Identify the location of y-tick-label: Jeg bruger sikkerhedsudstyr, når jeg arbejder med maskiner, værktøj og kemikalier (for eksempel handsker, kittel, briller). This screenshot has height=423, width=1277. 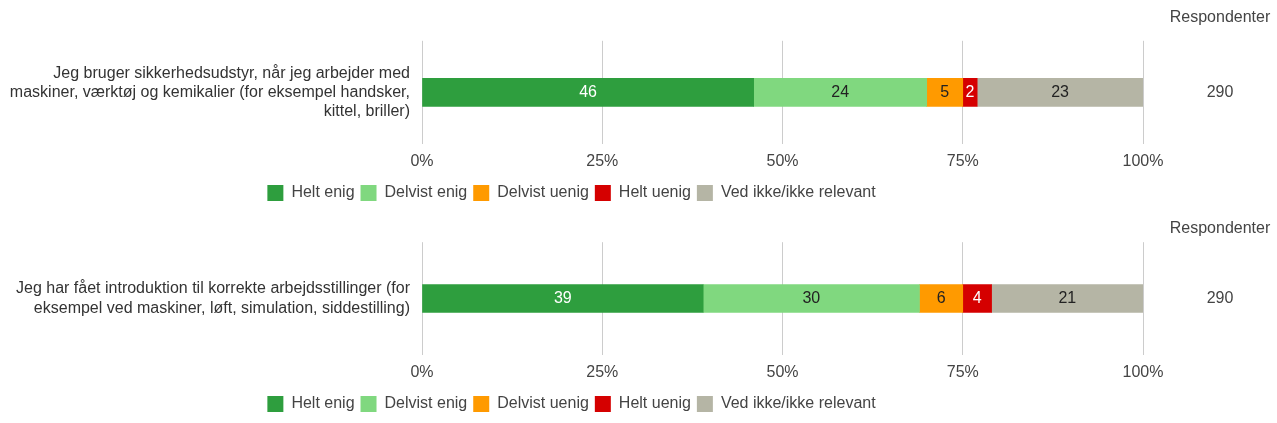
(209, 91).